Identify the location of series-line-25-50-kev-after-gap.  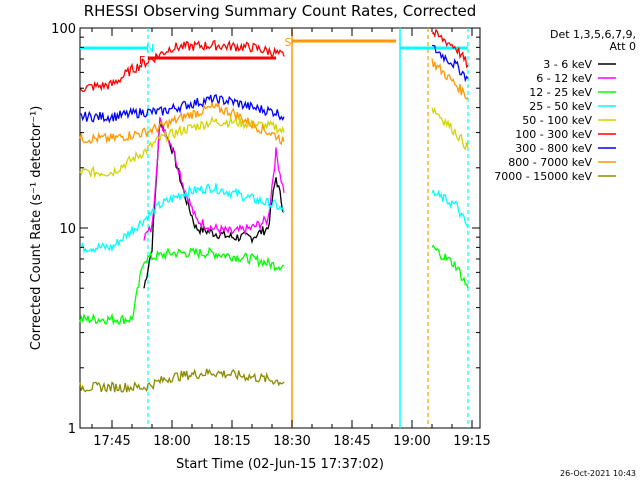
(450, 208).